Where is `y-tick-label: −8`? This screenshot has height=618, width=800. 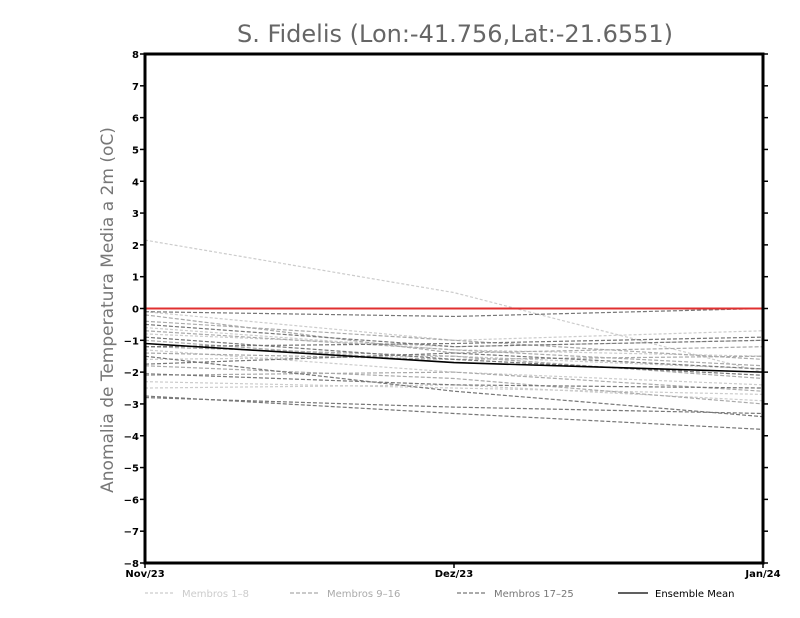 y-tick-label: −8 is located at coordinates (131, 564).